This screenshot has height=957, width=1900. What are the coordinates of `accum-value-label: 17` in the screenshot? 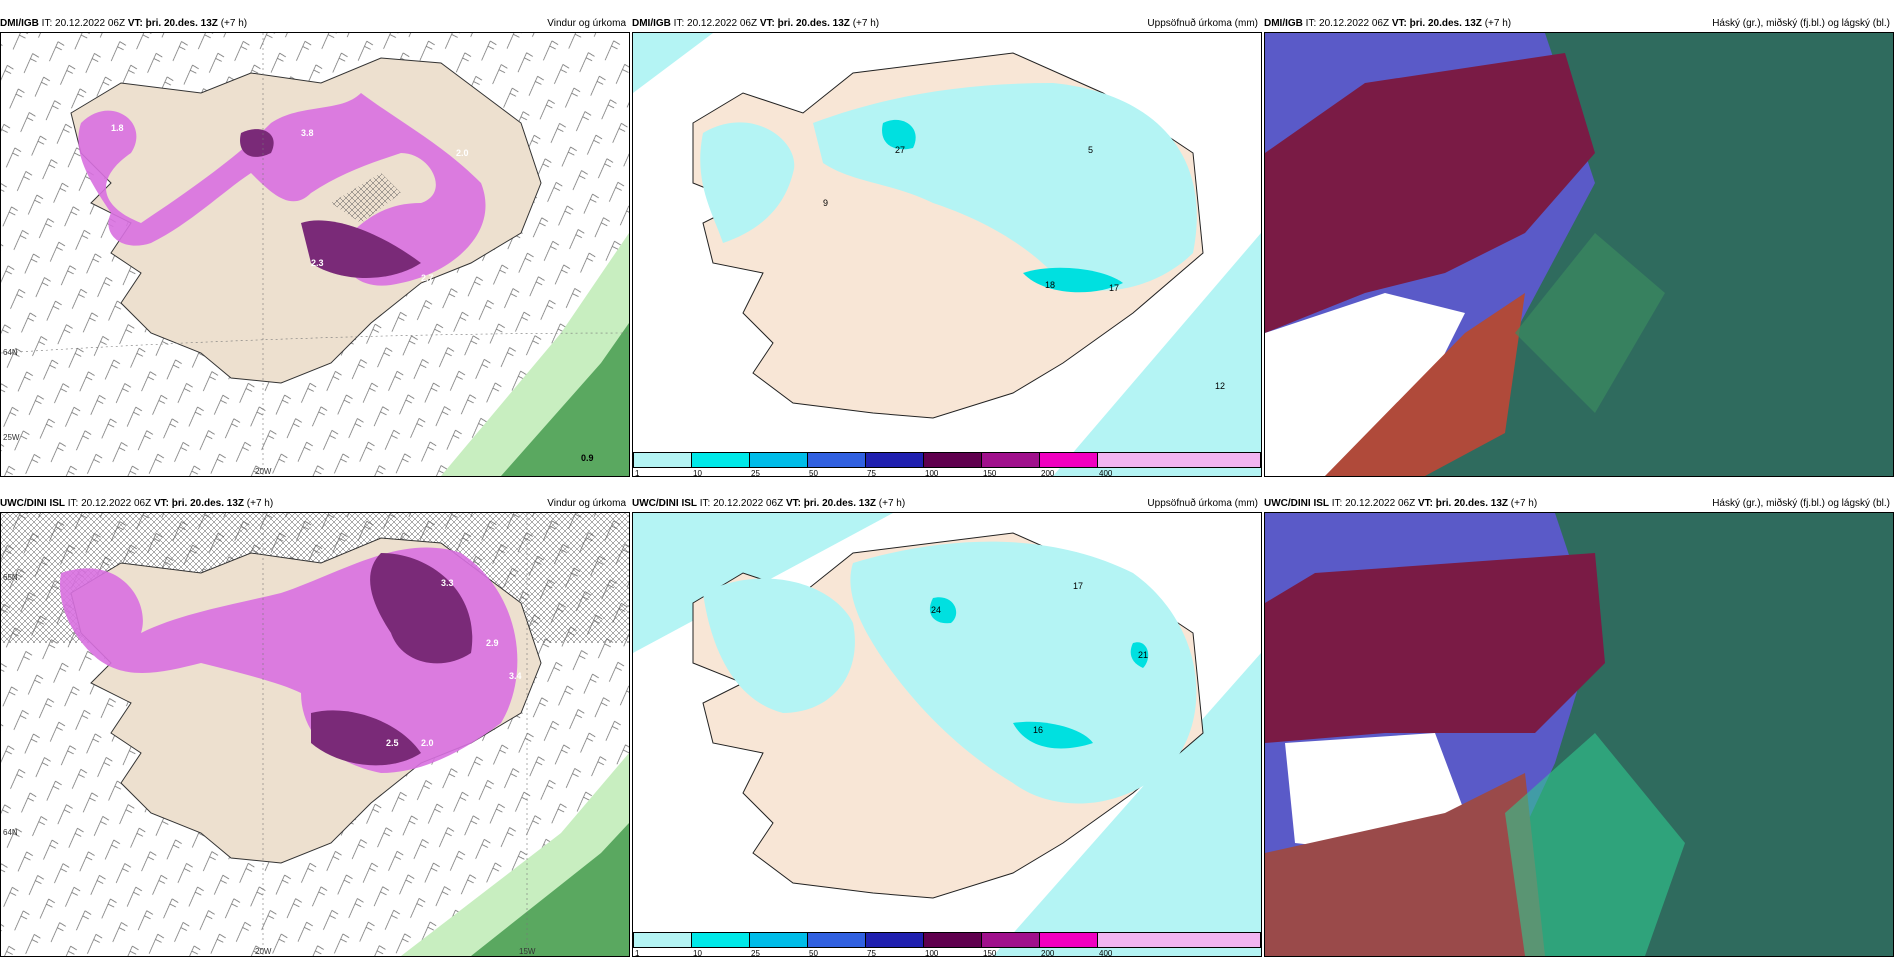 It's located at (1114, 288).